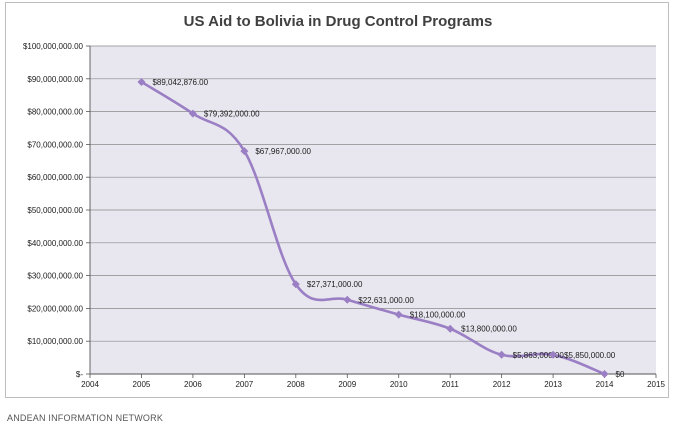 The image size is (676, 428). I want to click on data-label: $67,967,000.00, so click(283, 151).